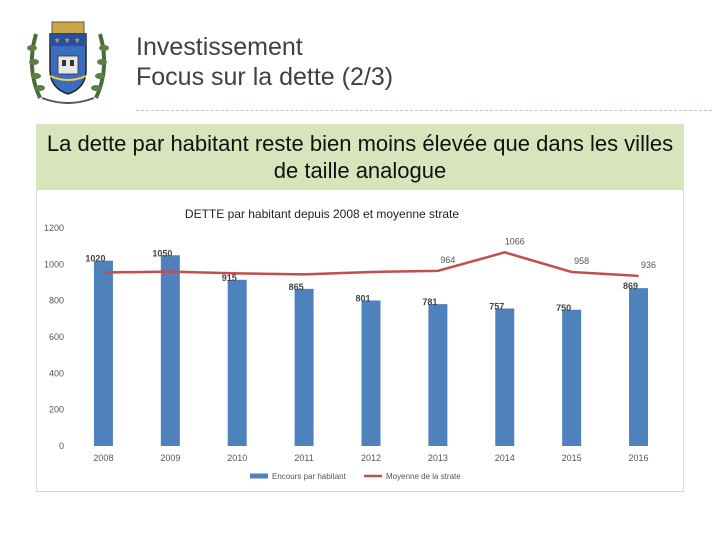  What do you see at coordinates (56, 373) in the screenshot?
I see `y-tick-label: 400` at bounding box center [56, 373].